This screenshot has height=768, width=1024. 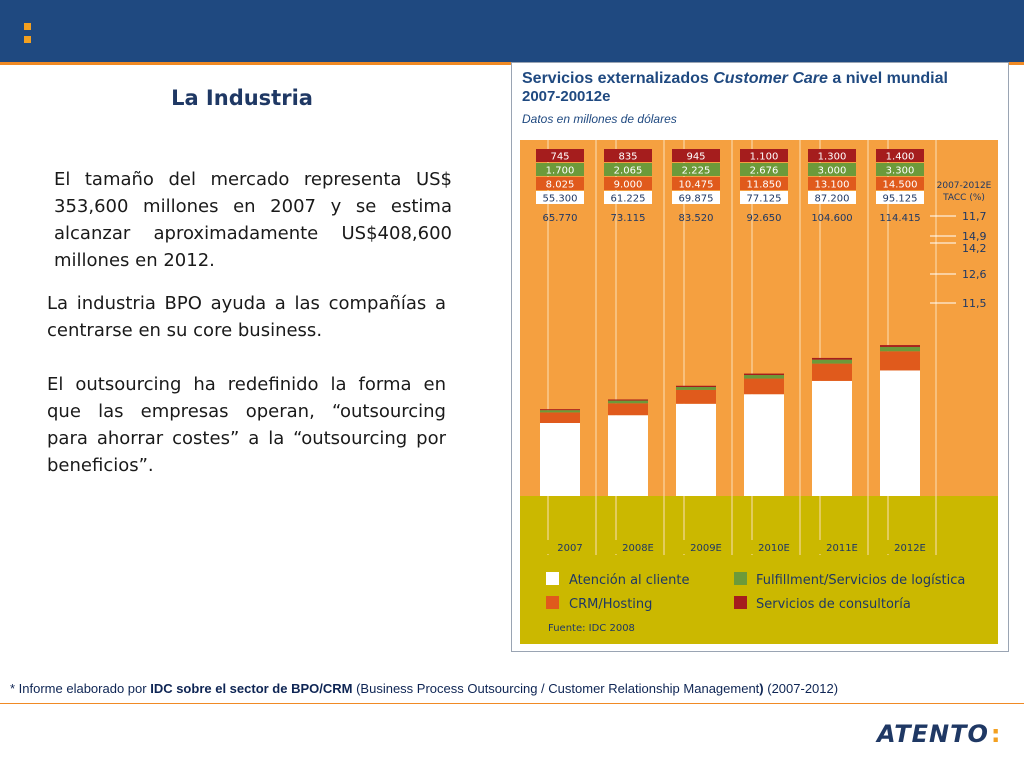 I want to click on total-label: 73.115, so click(x=628, y=218).